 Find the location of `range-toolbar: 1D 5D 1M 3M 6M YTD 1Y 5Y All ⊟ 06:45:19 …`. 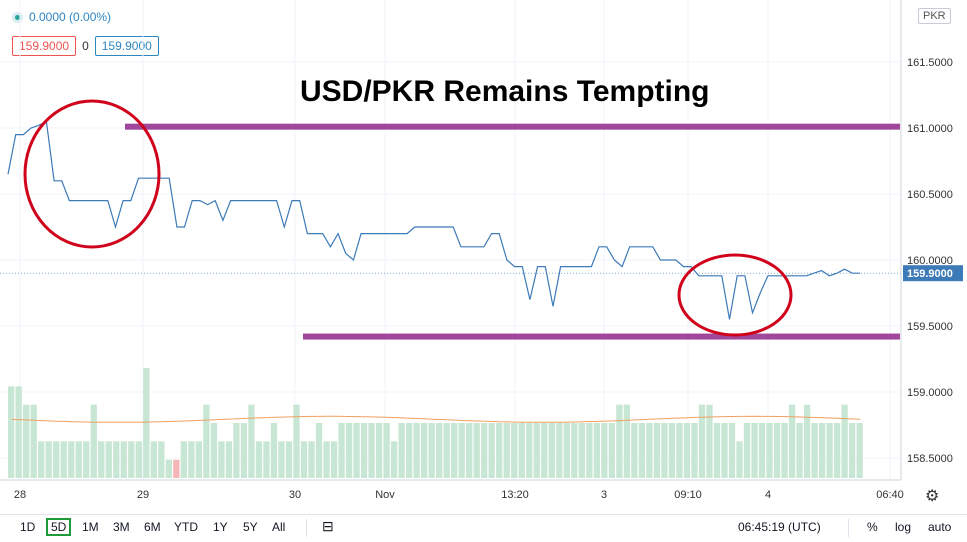

range-toolbar: 1D 5D 1M 3M 6M YTD 1Y 5Y All ⊟ 06:45:19 … is located at coordinates (483, 528).